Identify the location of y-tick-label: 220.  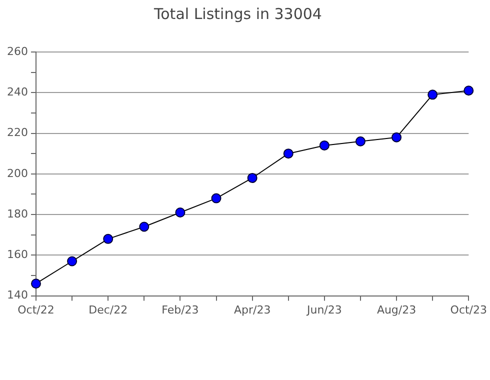
(17, 133).